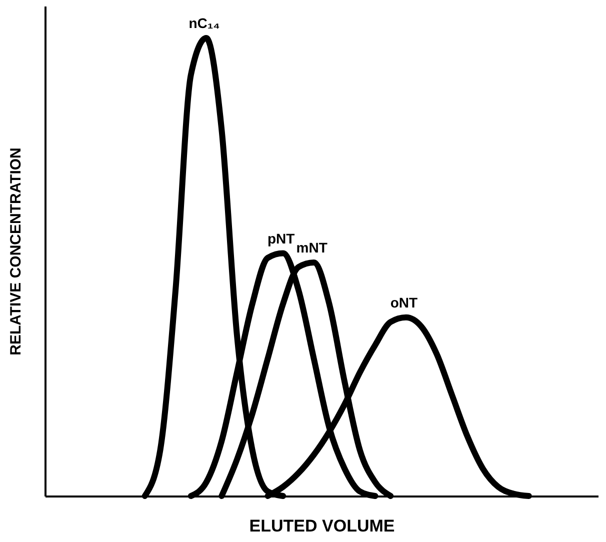 The height and width of the screenshot is (542, 606). Describe the element at coordinates (312, 247) in the screenshot. I see `series-label: mNT` at that location.